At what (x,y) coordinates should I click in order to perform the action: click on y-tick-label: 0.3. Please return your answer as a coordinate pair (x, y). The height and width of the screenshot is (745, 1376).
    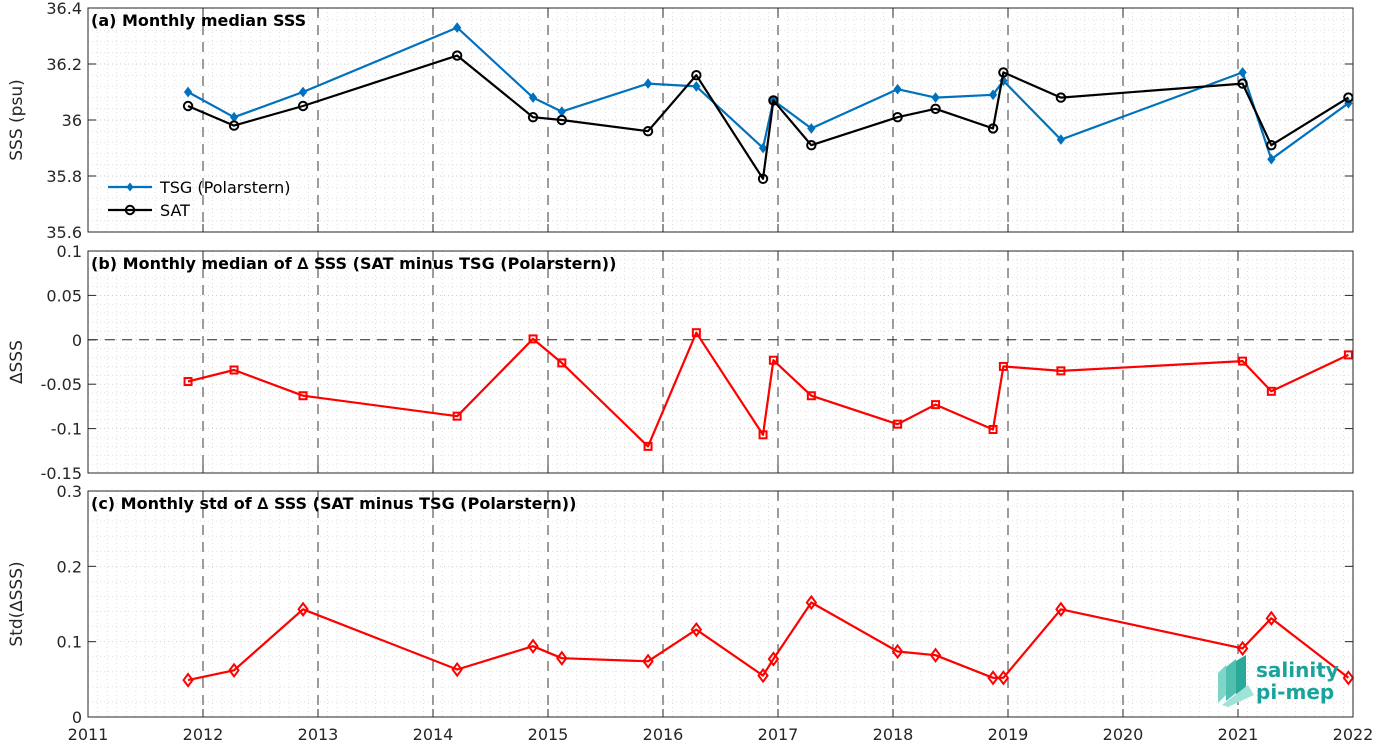
    Looking at the image, I should click on (69, 491).